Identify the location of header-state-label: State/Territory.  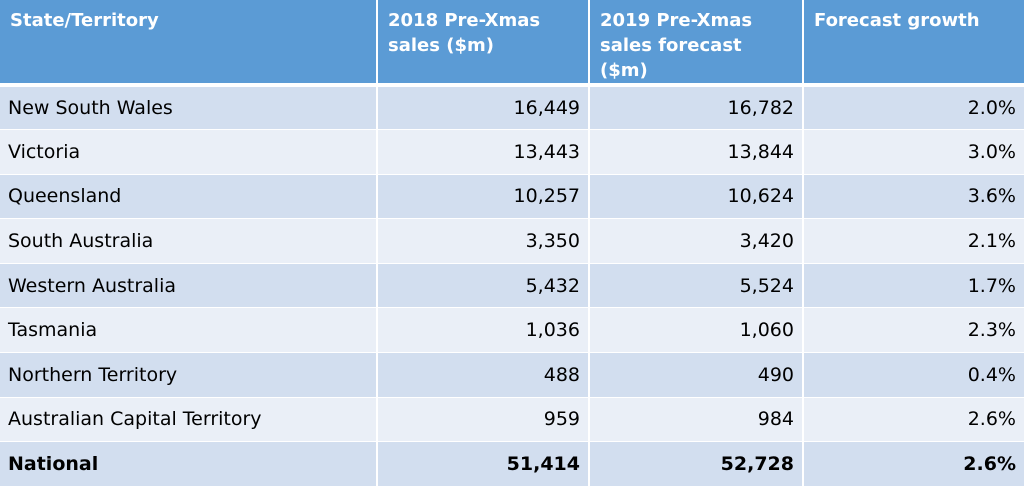
(84, 20).